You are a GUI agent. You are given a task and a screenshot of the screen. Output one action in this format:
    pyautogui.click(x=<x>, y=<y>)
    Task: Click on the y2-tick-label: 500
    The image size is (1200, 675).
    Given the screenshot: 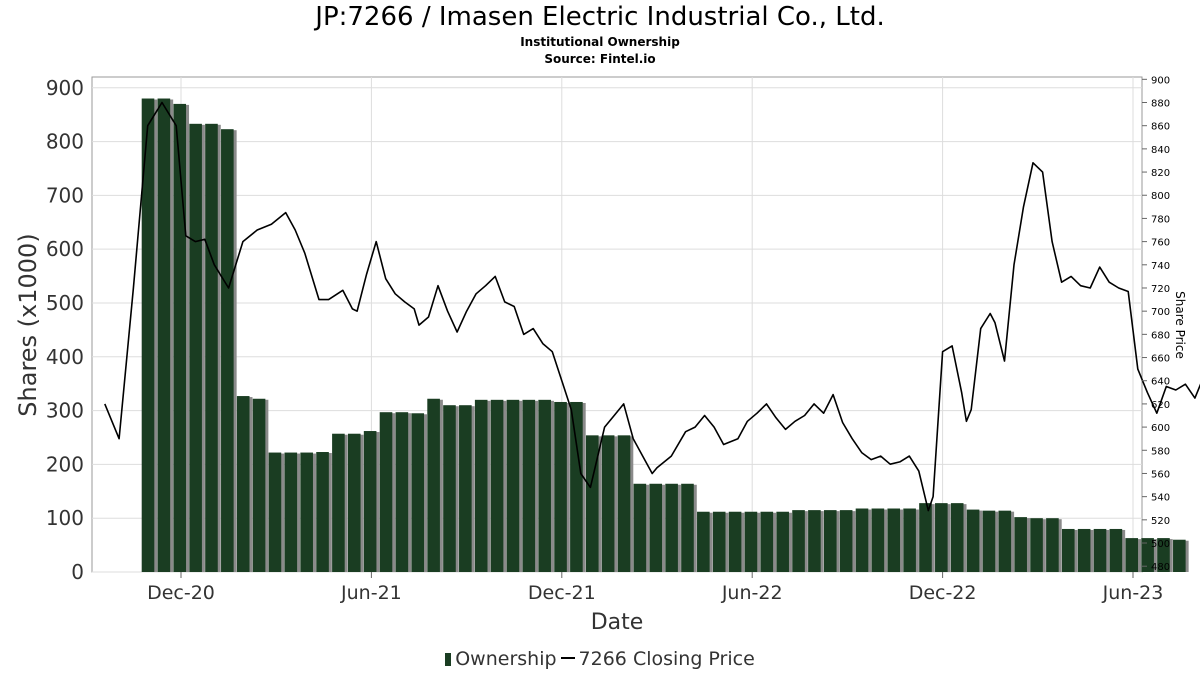 What is the action you would take?
    pyautogui.click(x=1160, y=544)
    